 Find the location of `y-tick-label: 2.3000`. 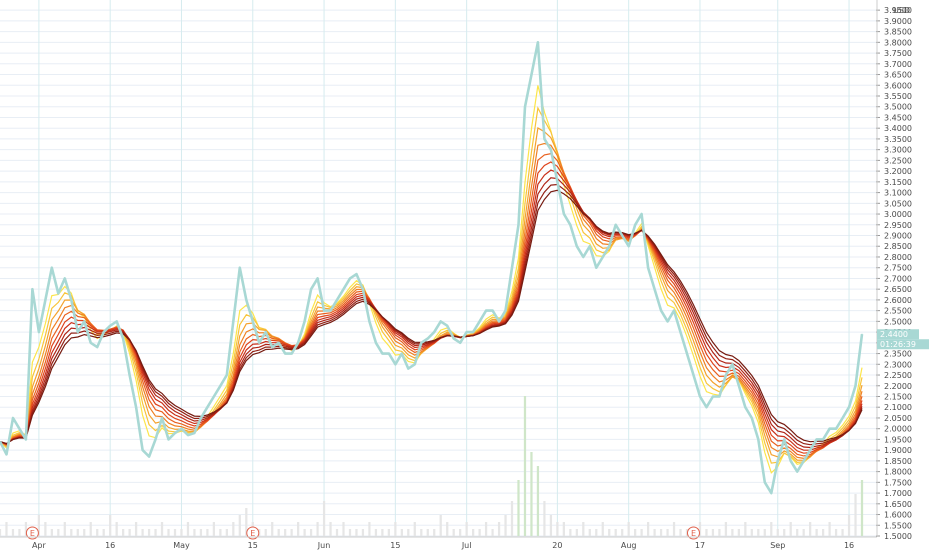

y-tick-label: 2.3000 is located at coordinates (898, 364).